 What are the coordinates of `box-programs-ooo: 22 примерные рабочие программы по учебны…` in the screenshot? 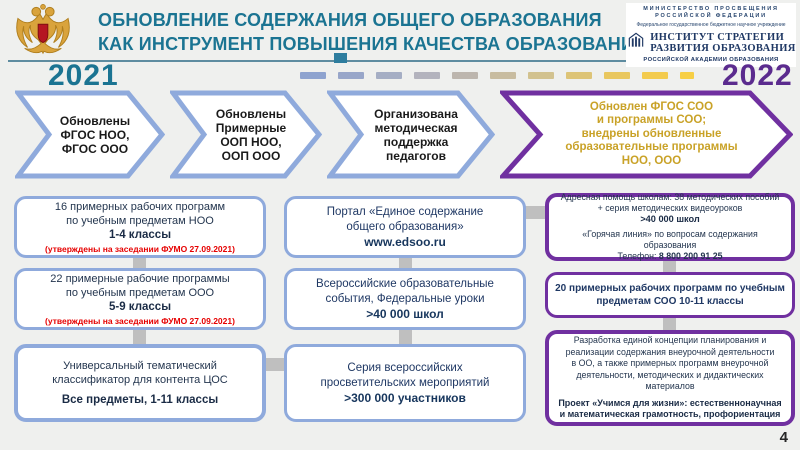 It's located at (140, 299).